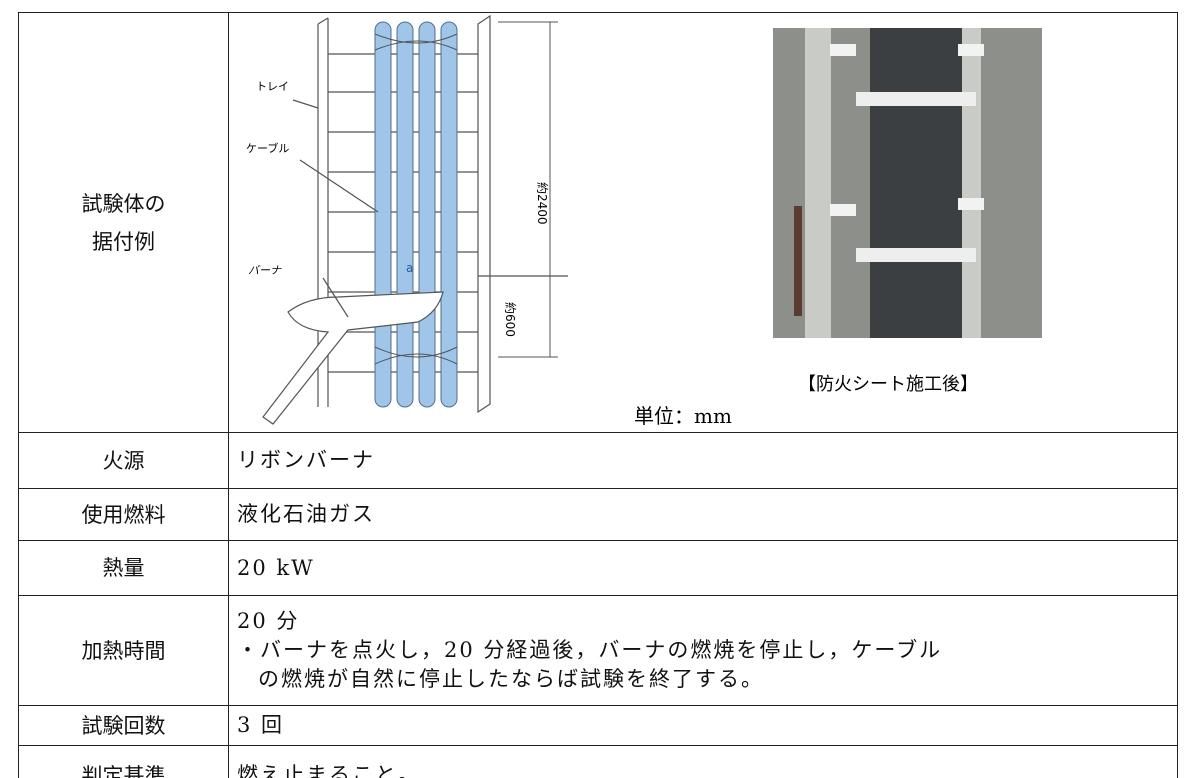 The height and width of the screenshot is (778, 1196). What do you see at coordinates (409, 268) in the screenshot?
I see `diagram-label: a` at bounding box center [409, 268].